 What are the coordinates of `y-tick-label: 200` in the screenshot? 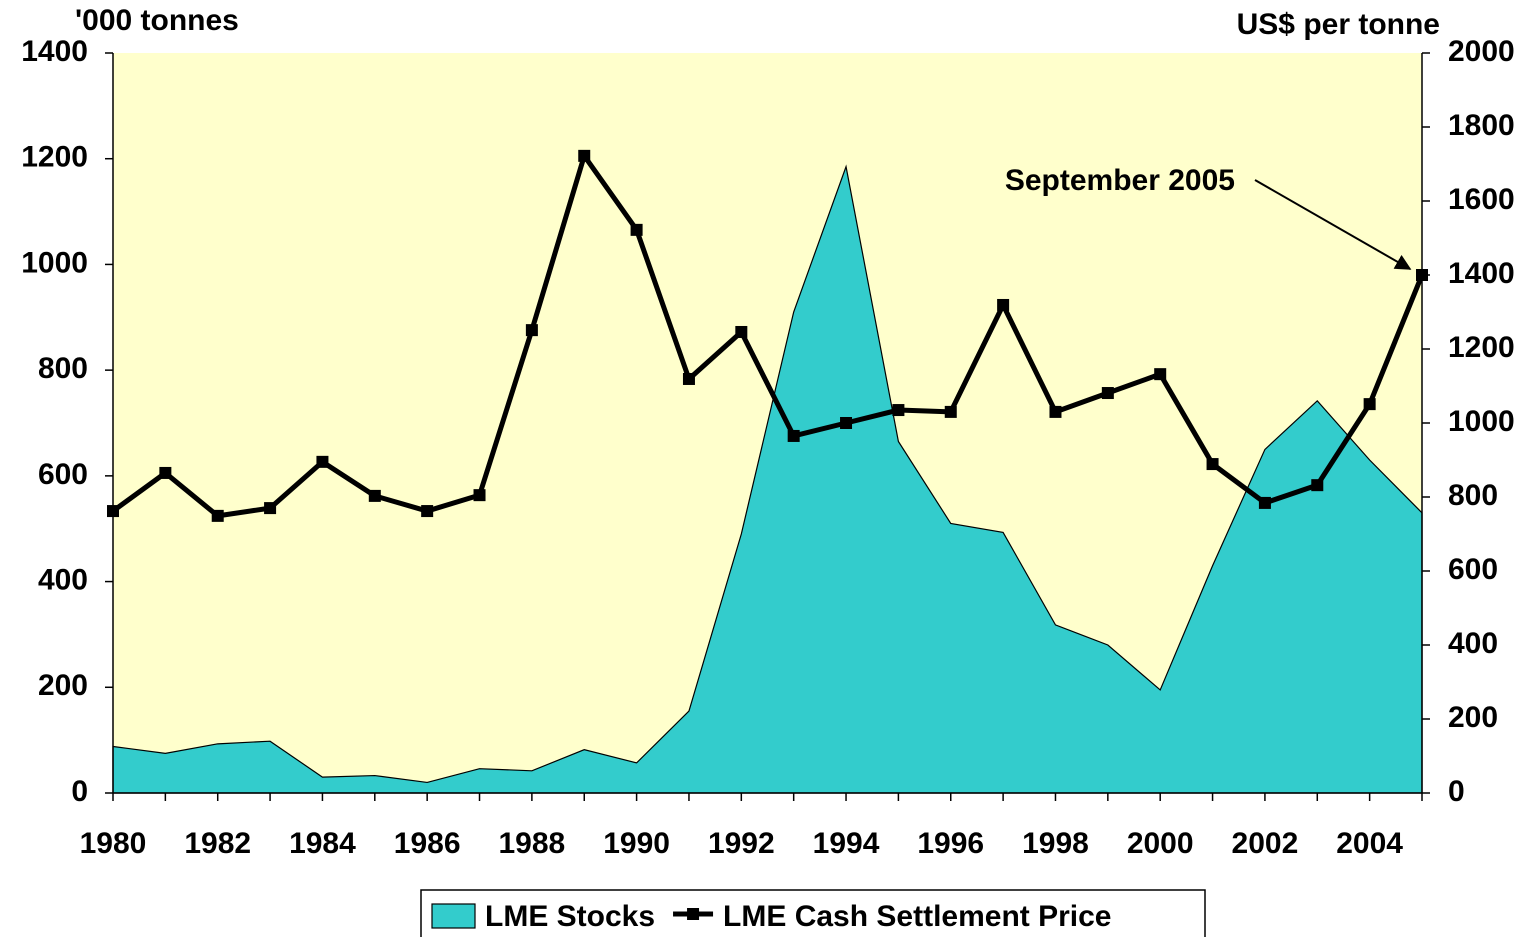 It's located at (63, 685).